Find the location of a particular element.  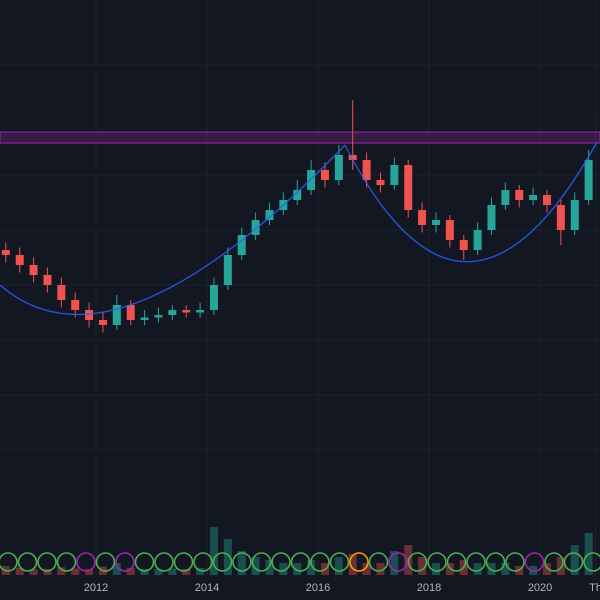

x-tick-label: 2016 is located at coordinates (318, 588).